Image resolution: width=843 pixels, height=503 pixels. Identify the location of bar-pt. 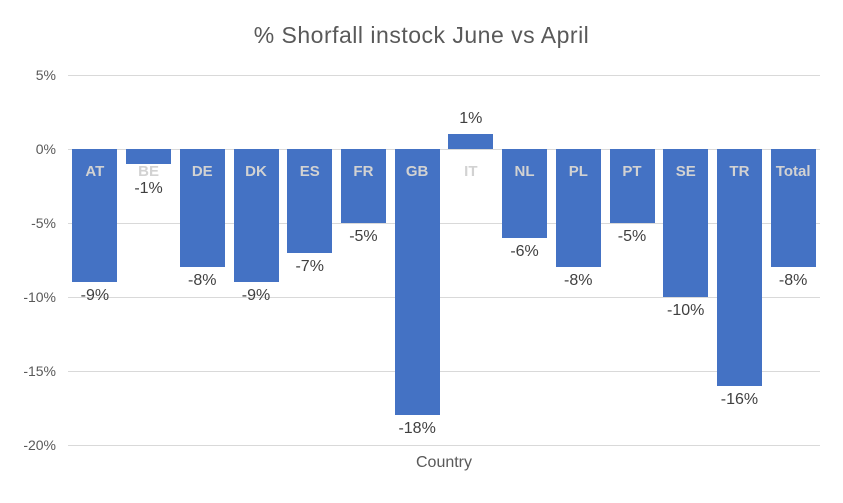
(632, 186).